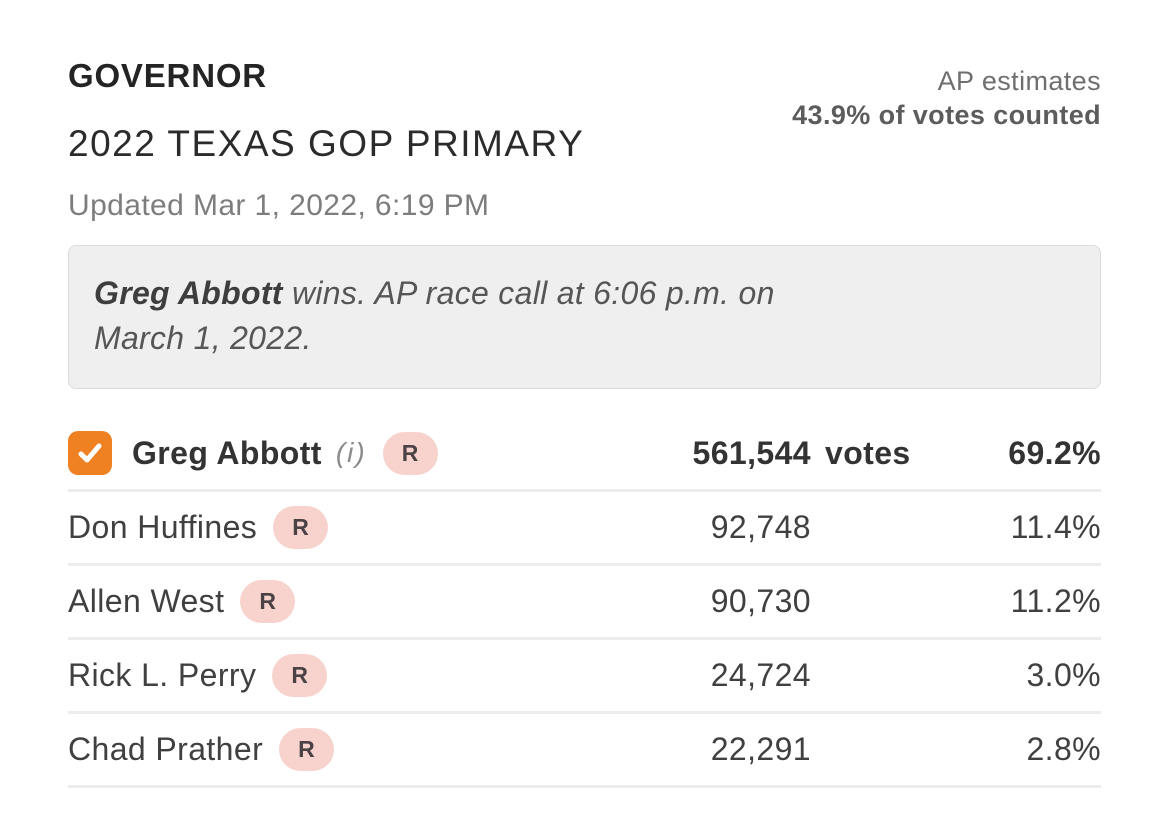  I want to click on candidate-row: Chad Prather R 22,291 2.8%, so click(584, 751).